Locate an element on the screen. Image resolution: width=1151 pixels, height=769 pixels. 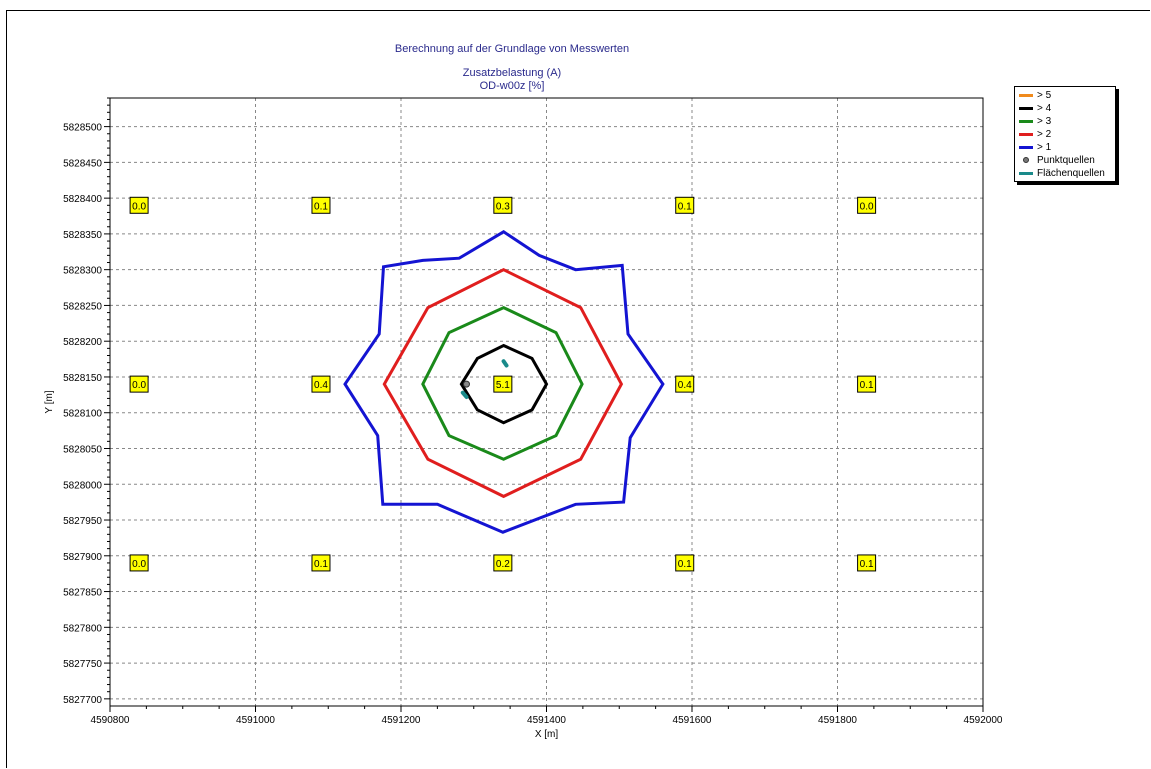
value-text: 0.3 is located at coordinates (503, 206).